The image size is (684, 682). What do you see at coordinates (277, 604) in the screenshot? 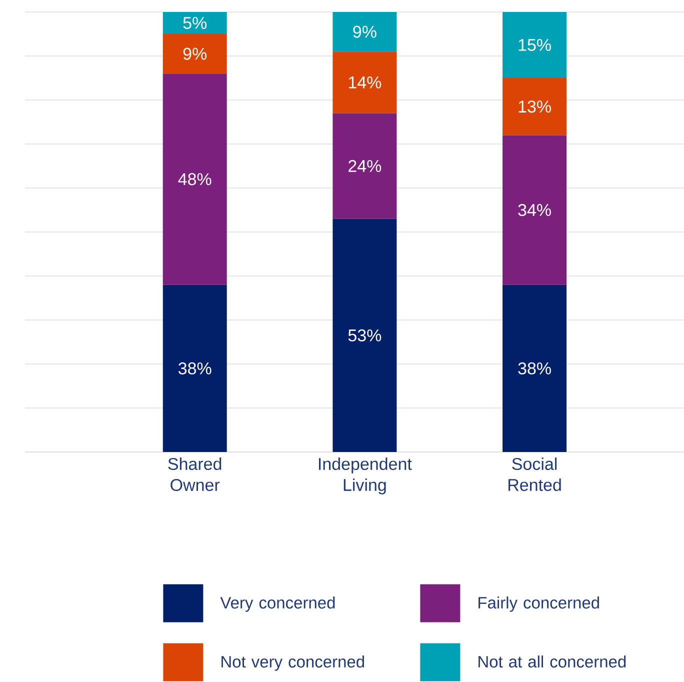
I see `legend-label: Very concerned` at bounding box center [277, 604].